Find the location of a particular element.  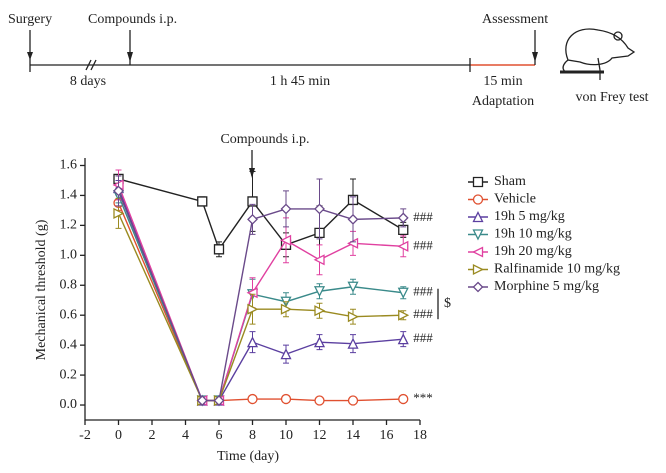

y-tick-label: 0.0 is located at coordinates (69, 404).